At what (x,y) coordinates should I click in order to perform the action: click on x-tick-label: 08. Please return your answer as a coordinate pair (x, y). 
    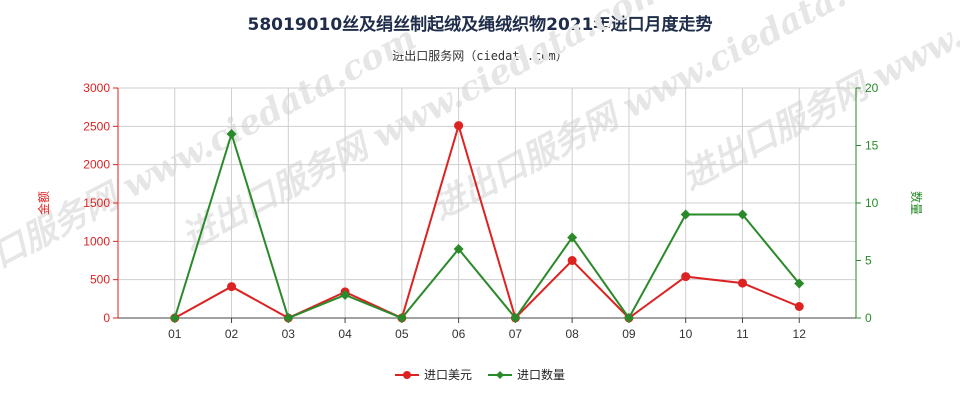
    Looking at the image, I should click on (572, 334).